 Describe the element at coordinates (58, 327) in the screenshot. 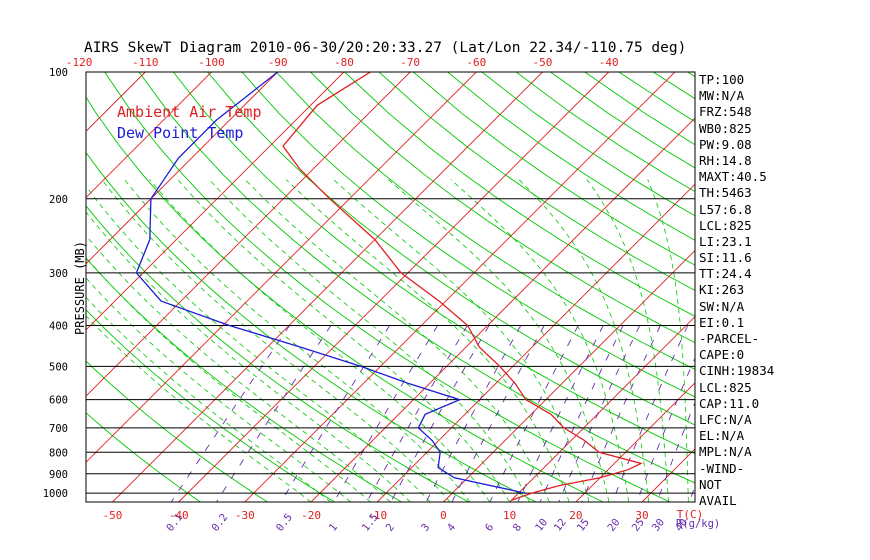

I see `pressure-tick-label: 400` at that location.